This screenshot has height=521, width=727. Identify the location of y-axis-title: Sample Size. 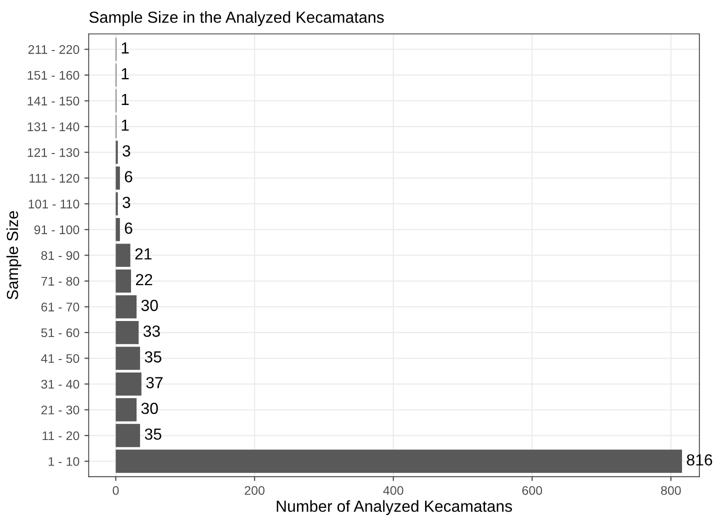
(14, 255).